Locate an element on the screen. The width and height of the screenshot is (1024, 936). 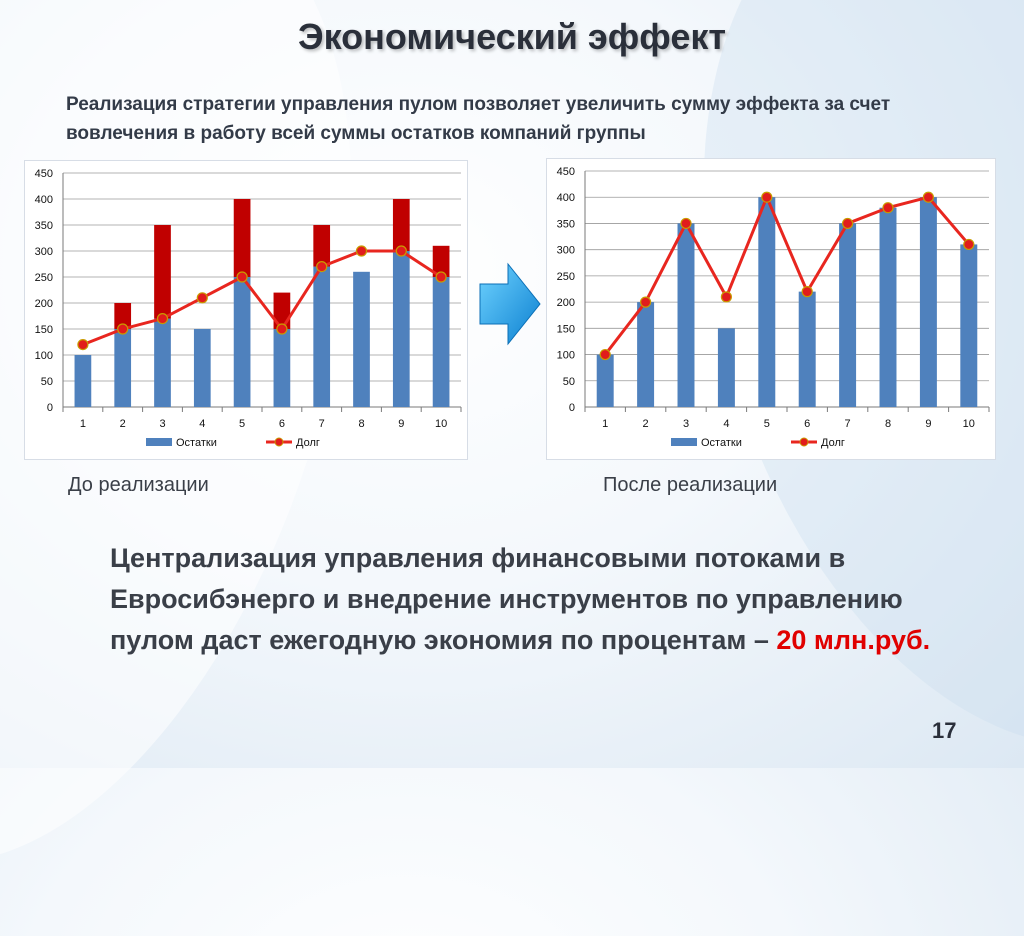
caption-after: После реализации is located at coordinates (690, 485).